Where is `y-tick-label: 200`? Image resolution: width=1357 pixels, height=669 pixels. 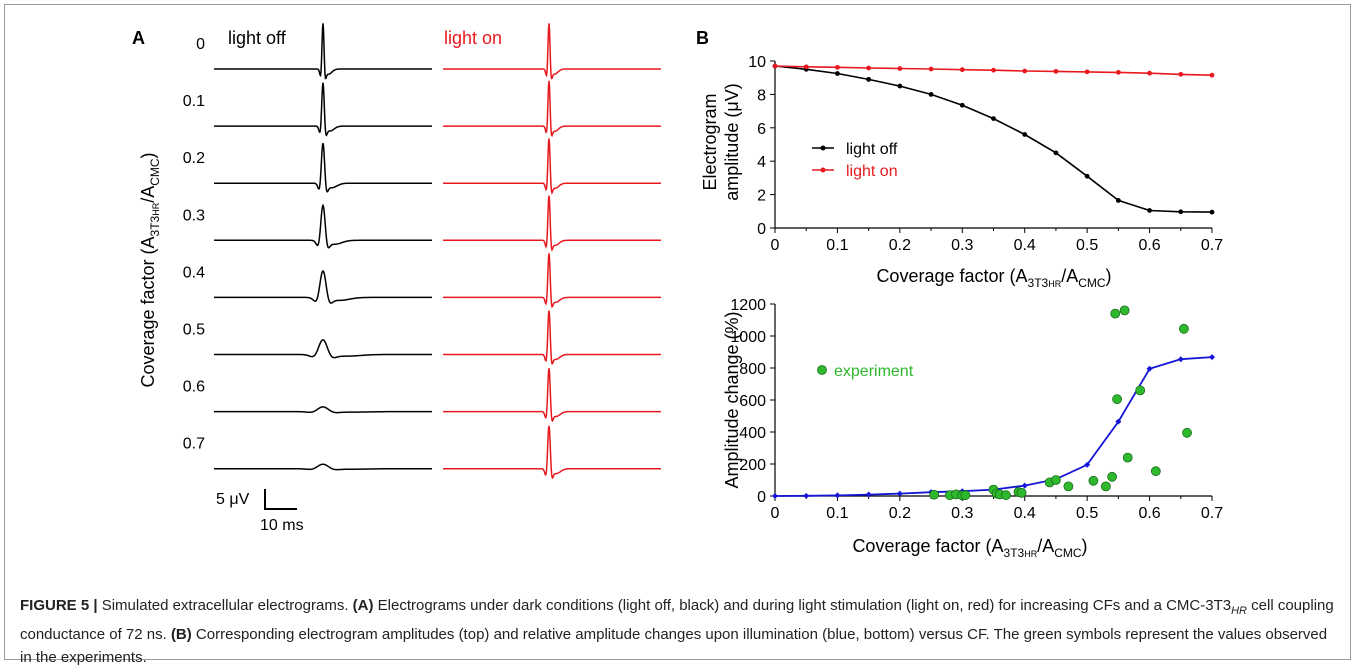
y-tick-label: 200 is located at coordinates (752, 465).